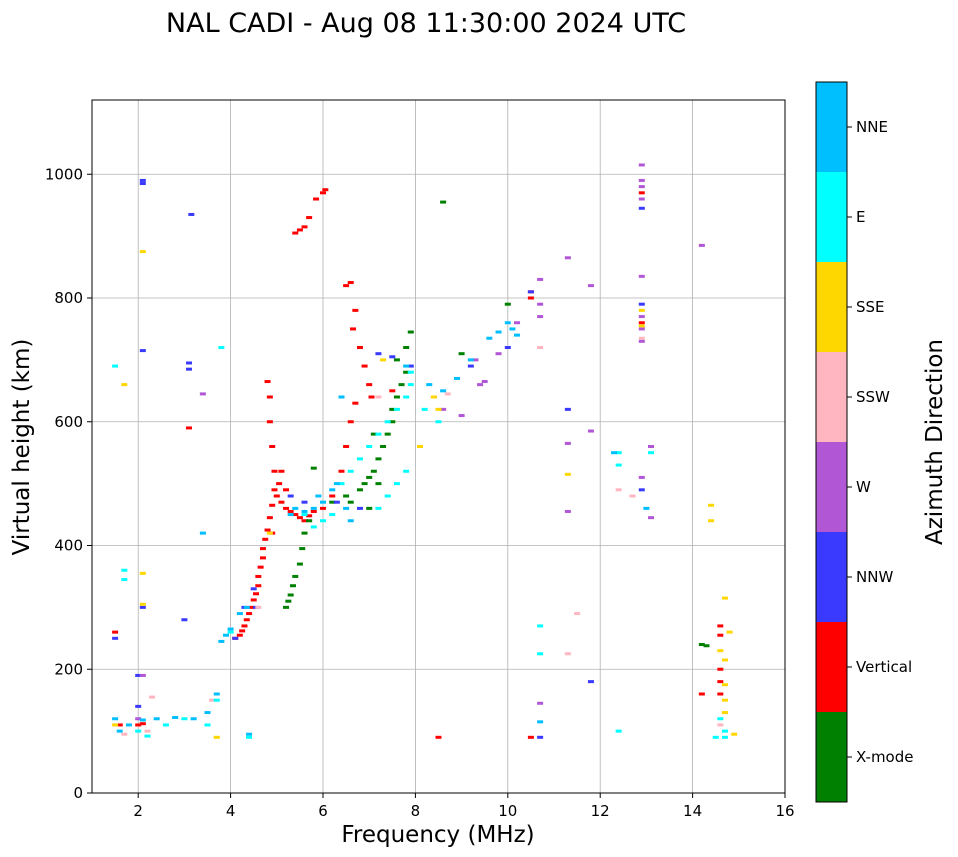  What do you see at coordinates (68, 669) in the screenshot?
I see `y-tick-label: 200` at bounding box center [68, 669].